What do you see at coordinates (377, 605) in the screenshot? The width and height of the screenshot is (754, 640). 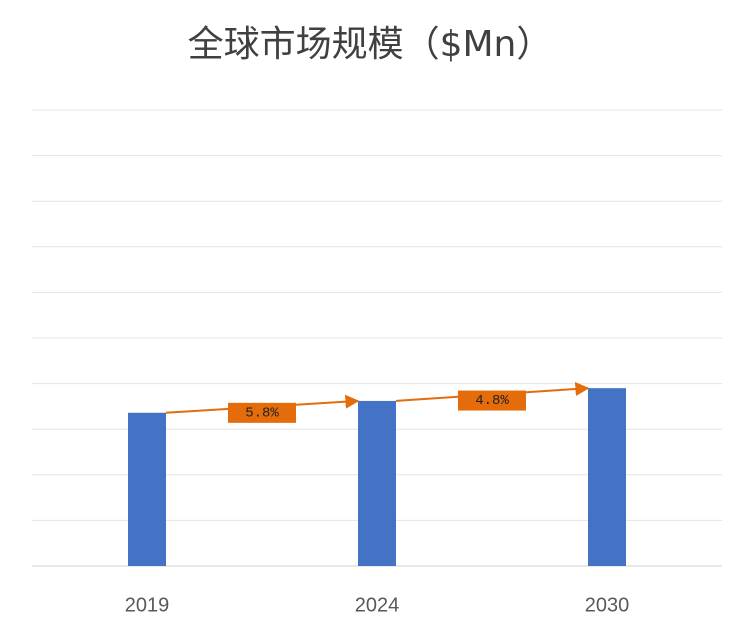 I see `x-tick-label: 2024` at bounding box center [377, 605].